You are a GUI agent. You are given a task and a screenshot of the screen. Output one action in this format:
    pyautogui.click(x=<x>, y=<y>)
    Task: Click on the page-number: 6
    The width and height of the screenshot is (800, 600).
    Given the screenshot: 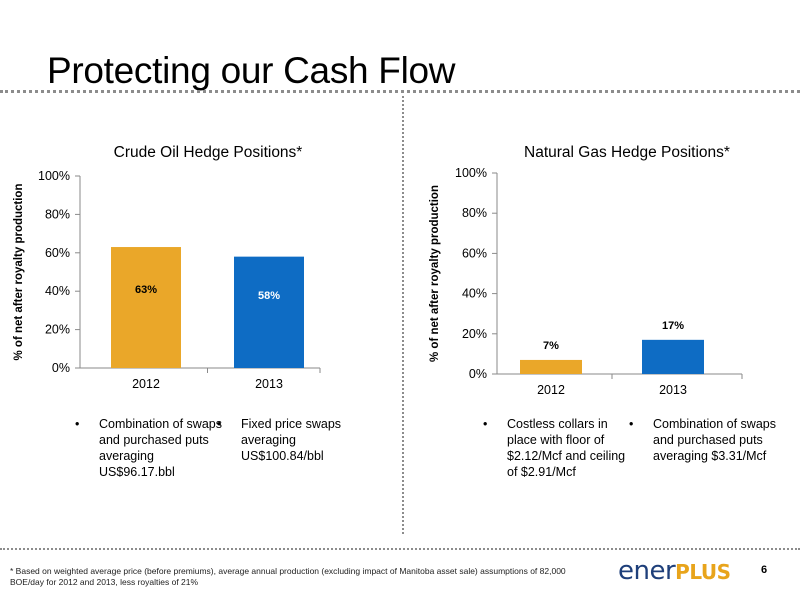 What is the action you would take?
    pyautogui.click(x=764, y=570)
    